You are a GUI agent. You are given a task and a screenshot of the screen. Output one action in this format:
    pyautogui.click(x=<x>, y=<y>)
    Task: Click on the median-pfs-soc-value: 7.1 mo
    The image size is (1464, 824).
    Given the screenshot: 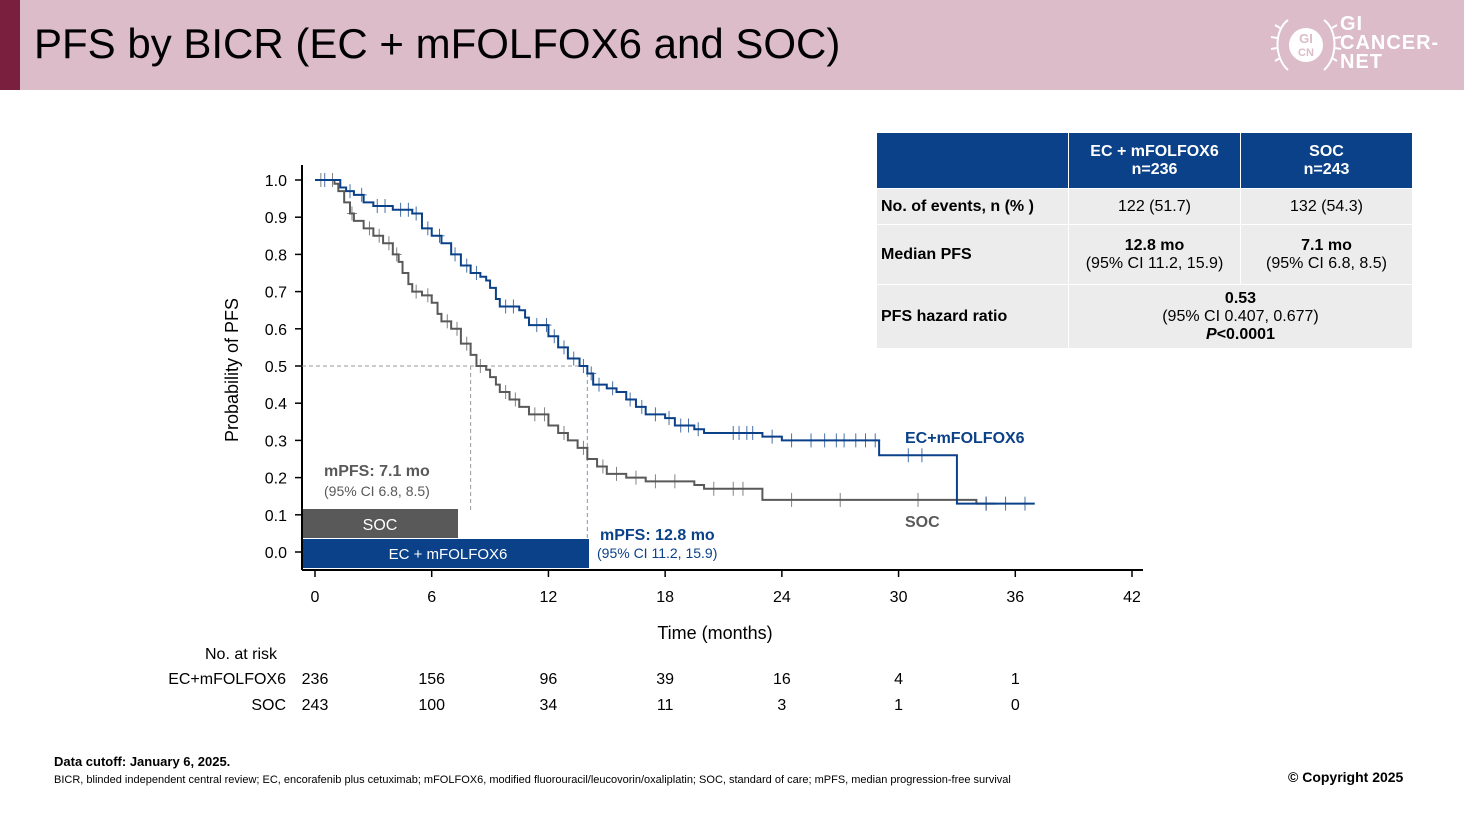 What is the action you would take?
    pyautogui.click(x=1326, y=245)
    